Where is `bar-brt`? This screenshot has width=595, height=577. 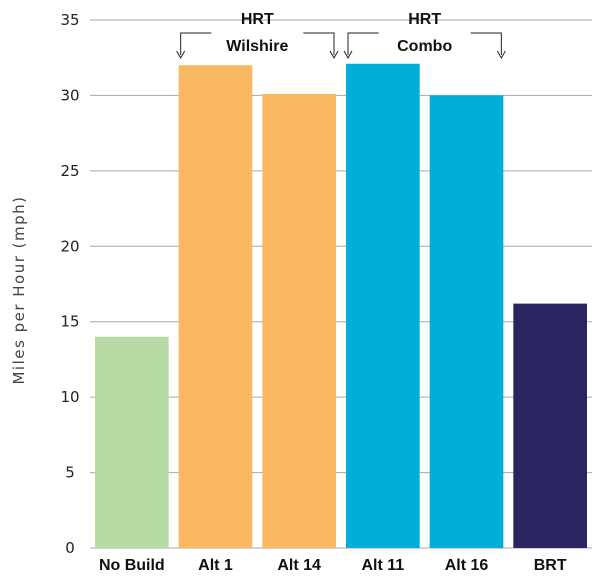
bar-brt is located at coordinates (550, 425).